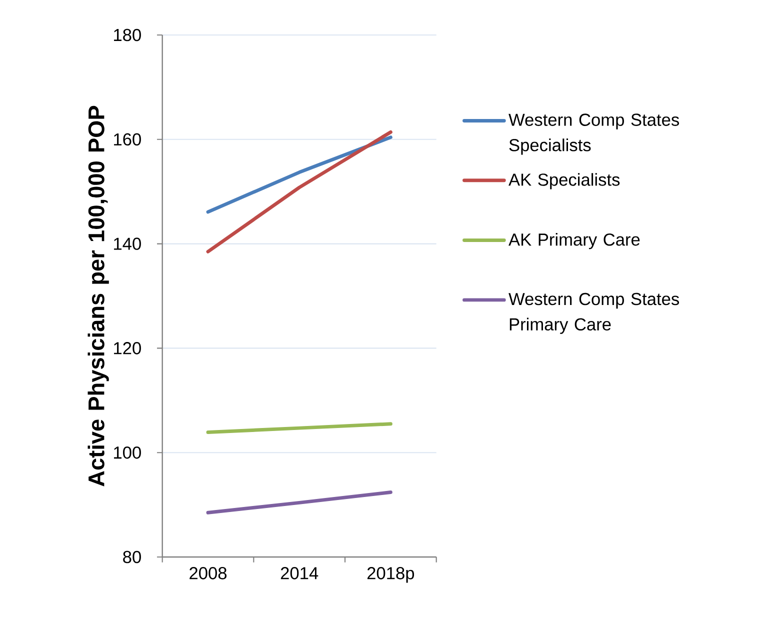 This screenshot has width=781, height=619. Describe the element at coordinates (594, 313) in the screenshot. I see `legend-label: Western Comp States Primary Care` at that location.